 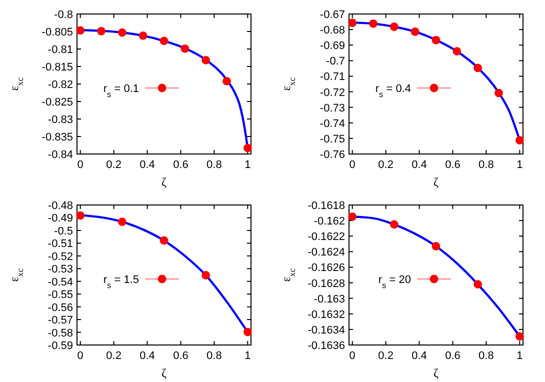 I want to click on y-tick-label: -0.1618, so click(x=326, y=206).